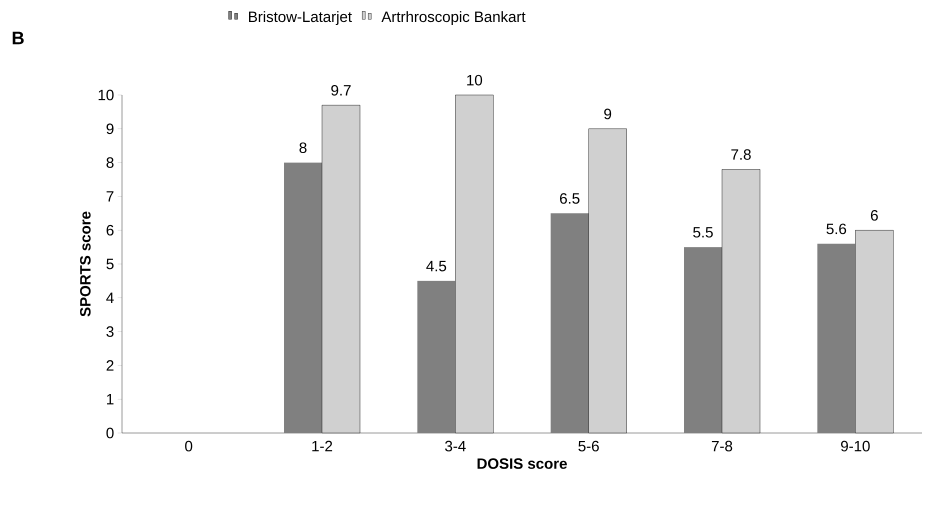 Image resolution: width=925 pixels, height=520 pixels. I want to click on text: B, so click(18, 38).